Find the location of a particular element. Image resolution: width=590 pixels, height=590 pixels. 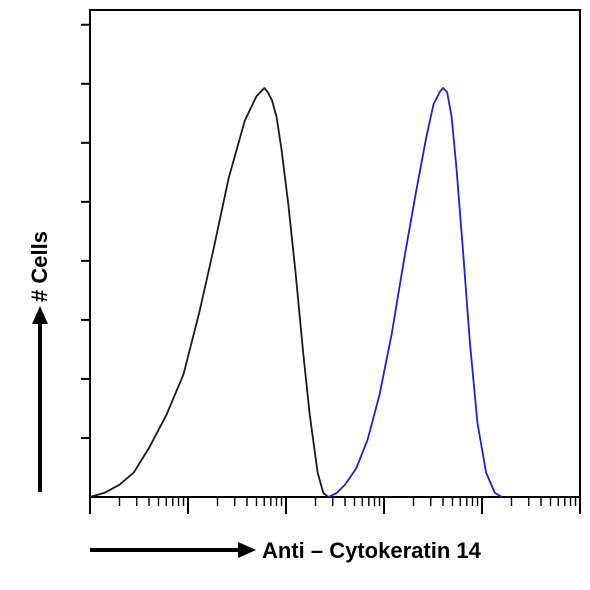

x-axis-label-group: Anti – Cytokeratin 14 is located at coordinates (286, 550).